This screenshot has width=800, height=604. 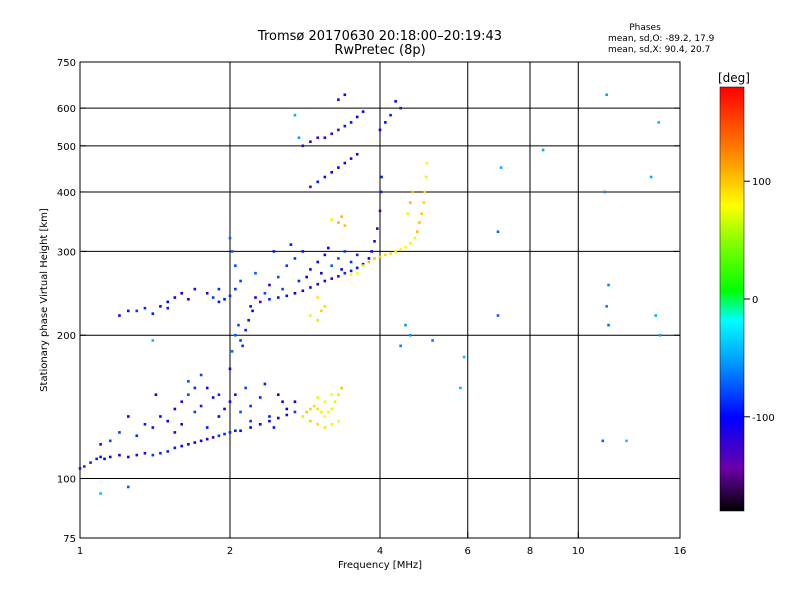 What do you see at coordinates (761, 182) in the screenshot?
I see `colorbar-tick-label: 100` at bounding box center [761, 182].